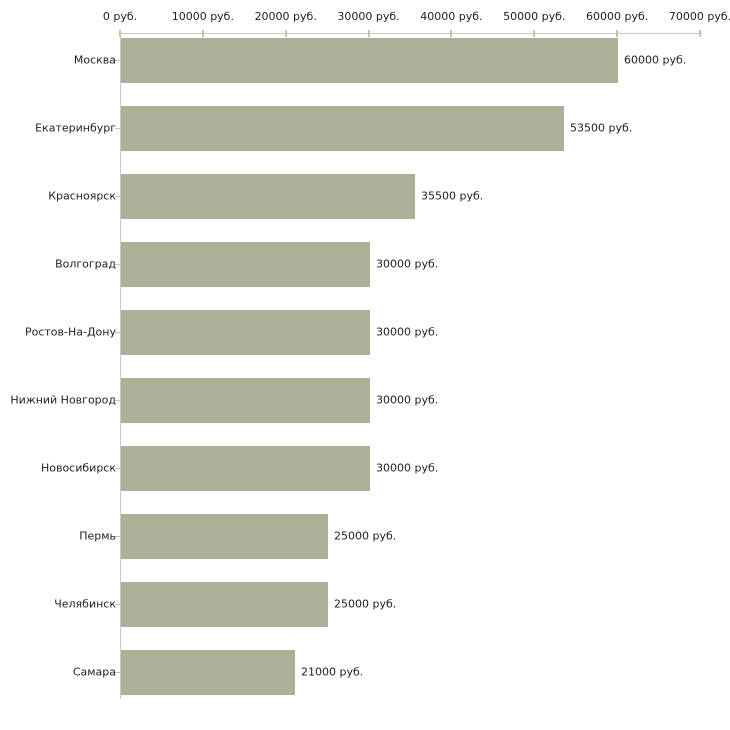 This screenshot has height=730, width=730. I want to click on value-label: 60000 руб., so click(655, 60).